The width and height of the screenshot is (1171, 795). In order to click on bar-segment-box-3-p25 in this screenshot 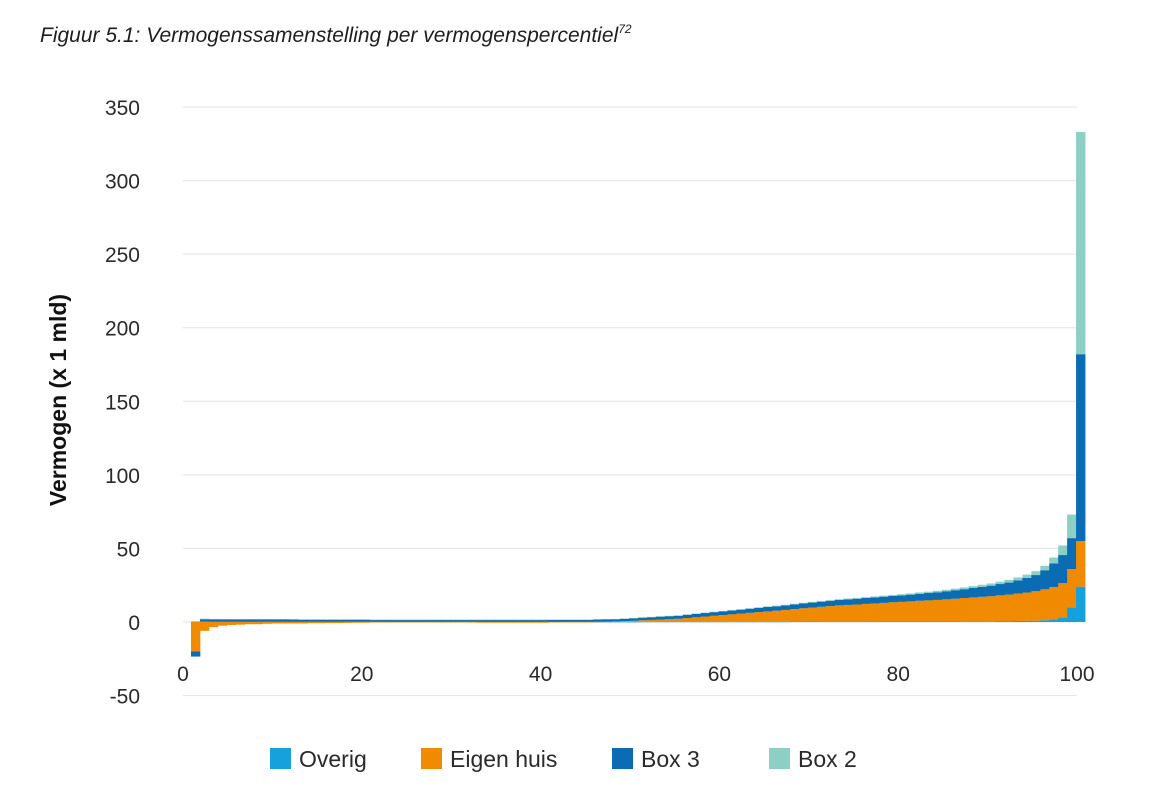, I will do `click(410, 620)`.